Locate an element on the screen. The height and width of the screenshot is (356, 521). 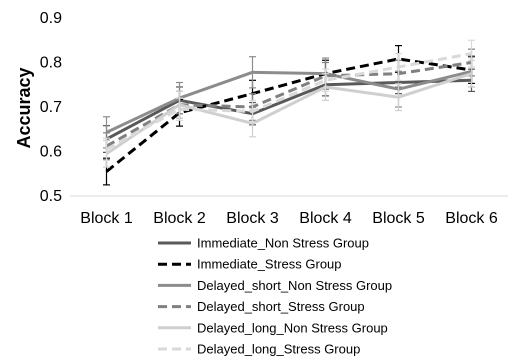
x-tick-label: Block 1 is located at coordinates (106, 218).